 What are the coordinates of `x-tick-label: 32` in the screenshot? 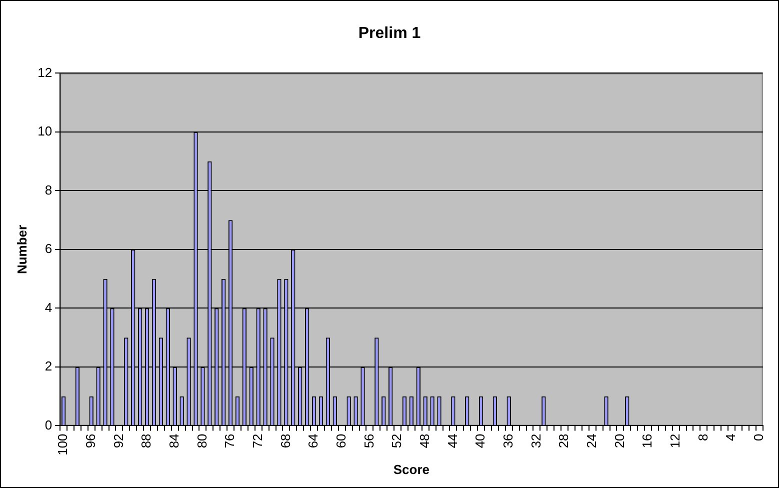 It's located at (536, 441).